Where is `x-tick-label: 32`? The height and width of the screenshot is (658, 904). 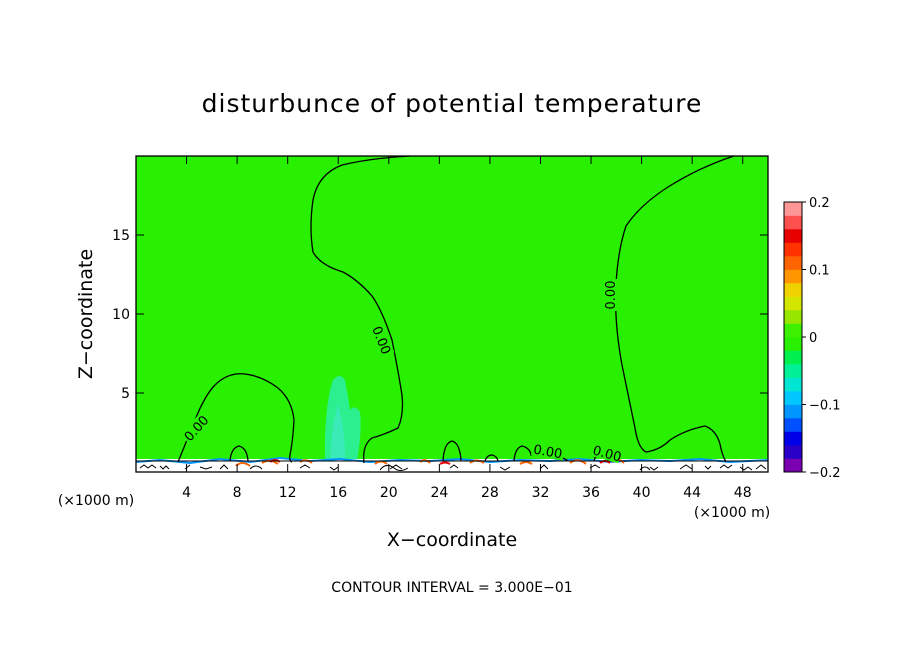 x-tick-label: 32 is located at coordinates (541, 493).